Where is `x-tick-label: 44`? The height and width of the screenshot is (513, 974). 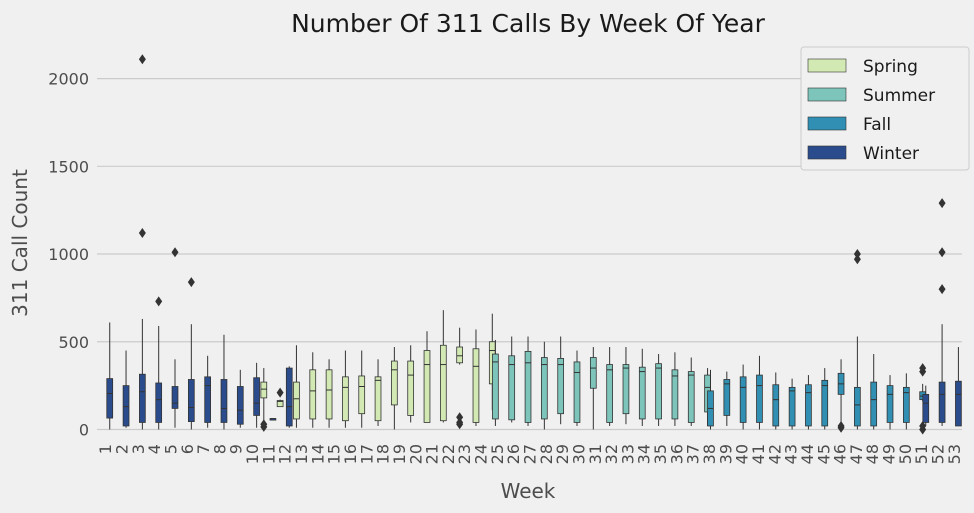
x-tick-label: 44 is located at coordinates (807, 454).